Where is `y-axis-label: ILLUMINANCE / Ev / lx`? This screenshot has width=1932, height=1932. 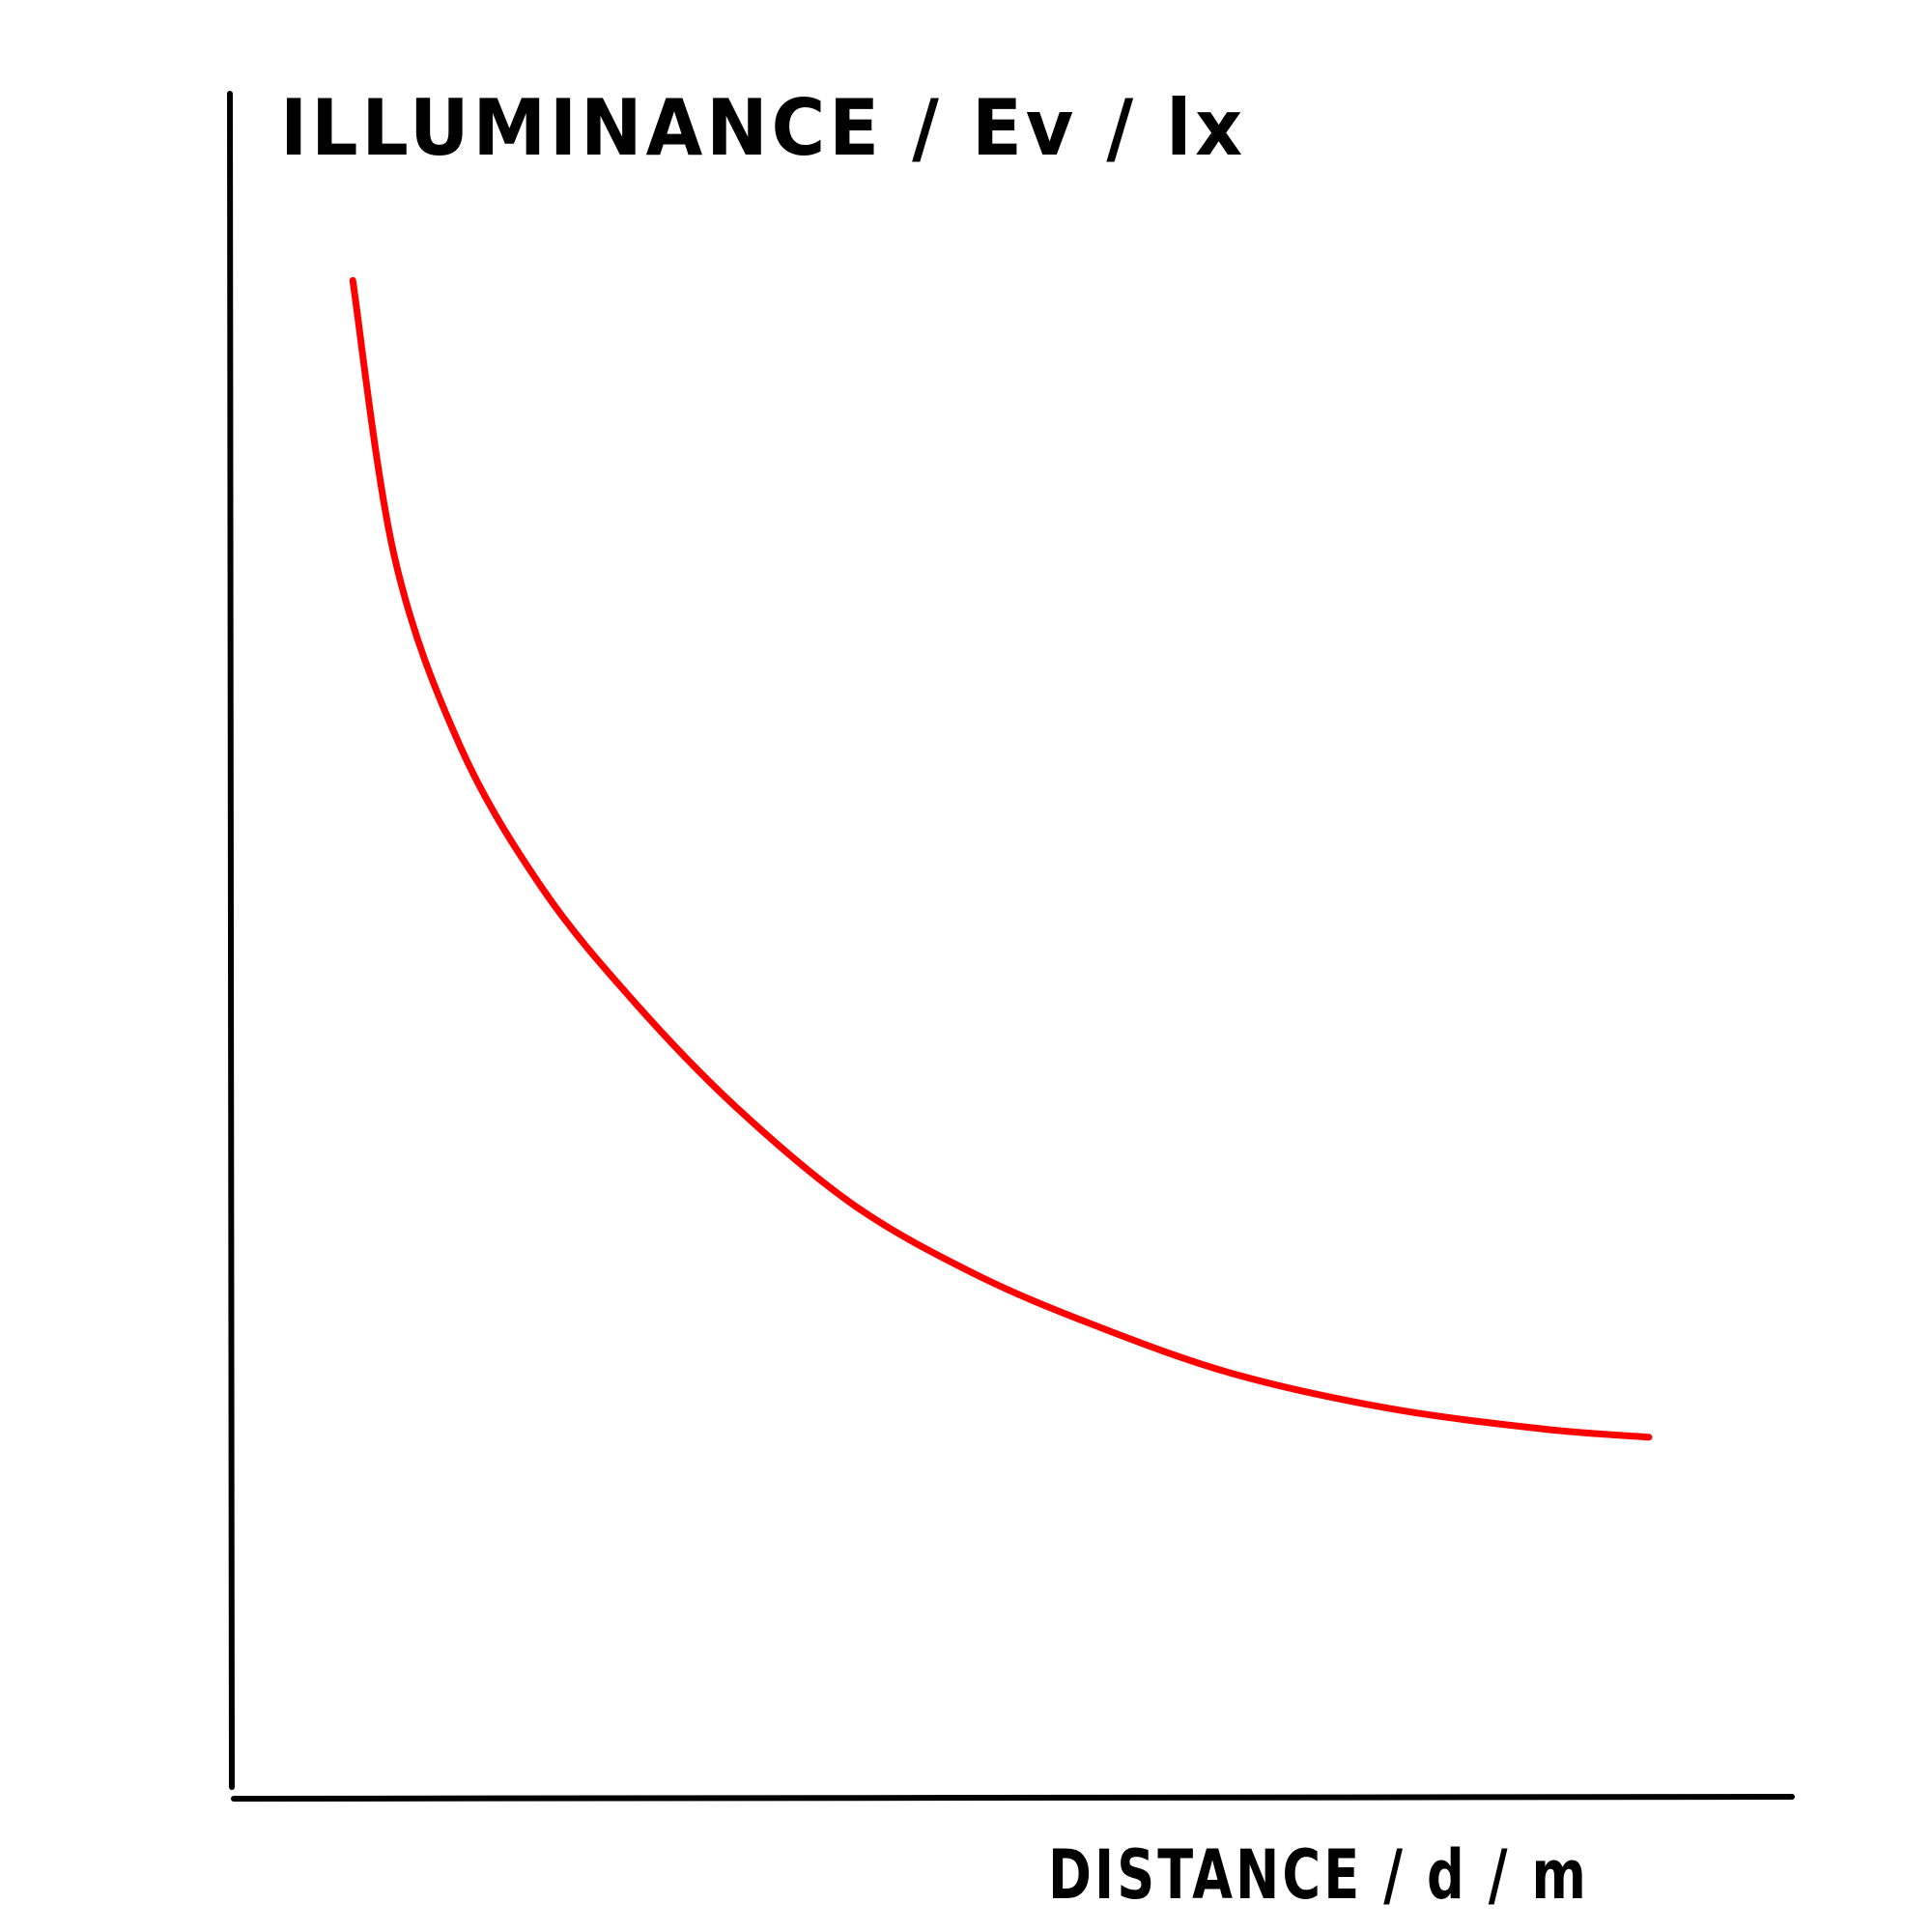
y-axis-label: ILLUMINANCE / Ev / lx is located at coordinates (763, 128).